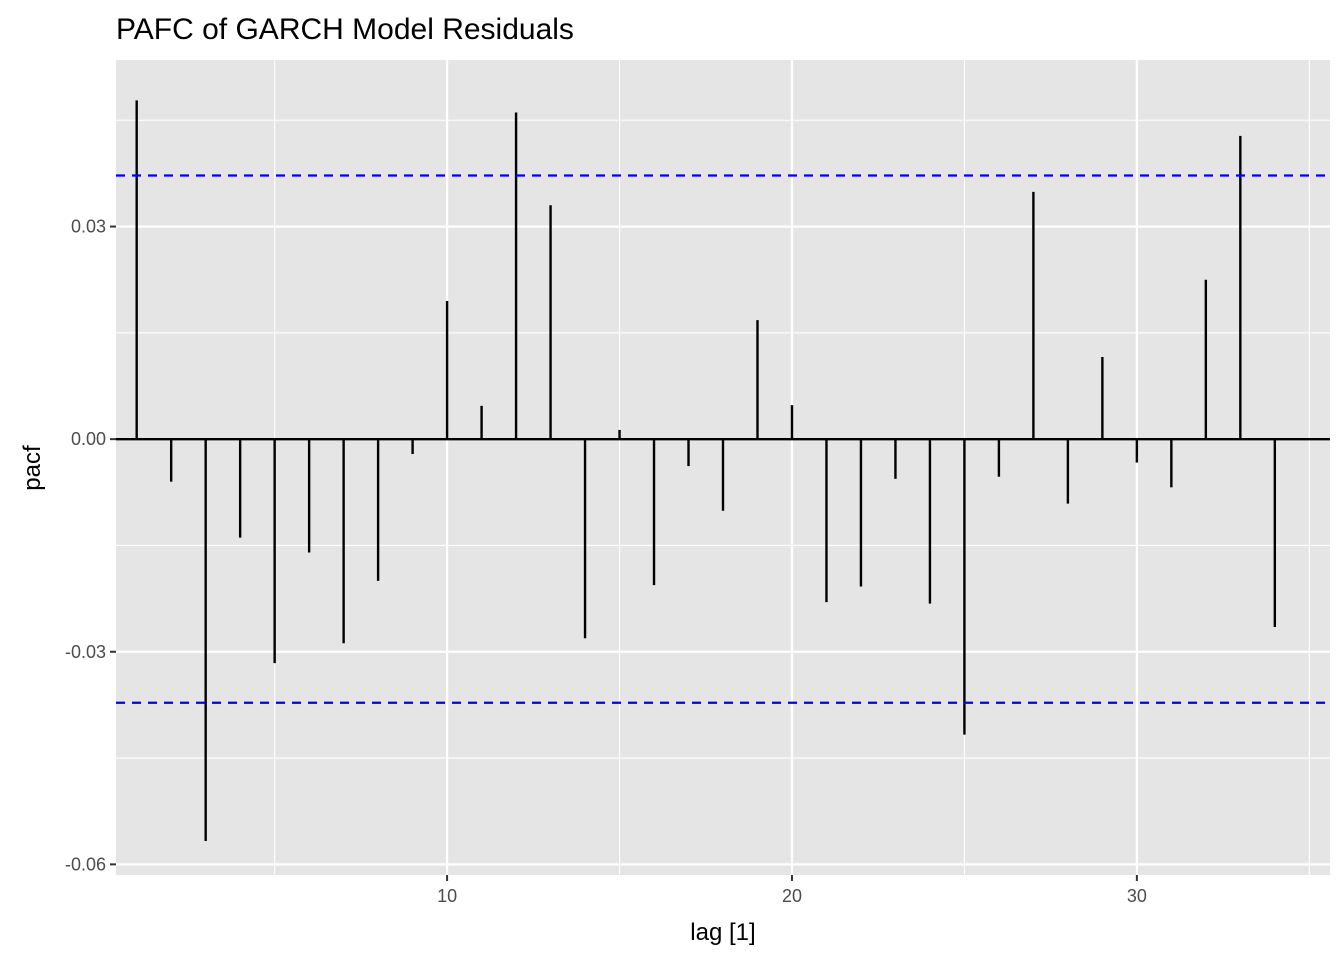  Describe the element at coordinates (32, 468) in the screenshot. I see `y-axis-title: pacf` at that location.